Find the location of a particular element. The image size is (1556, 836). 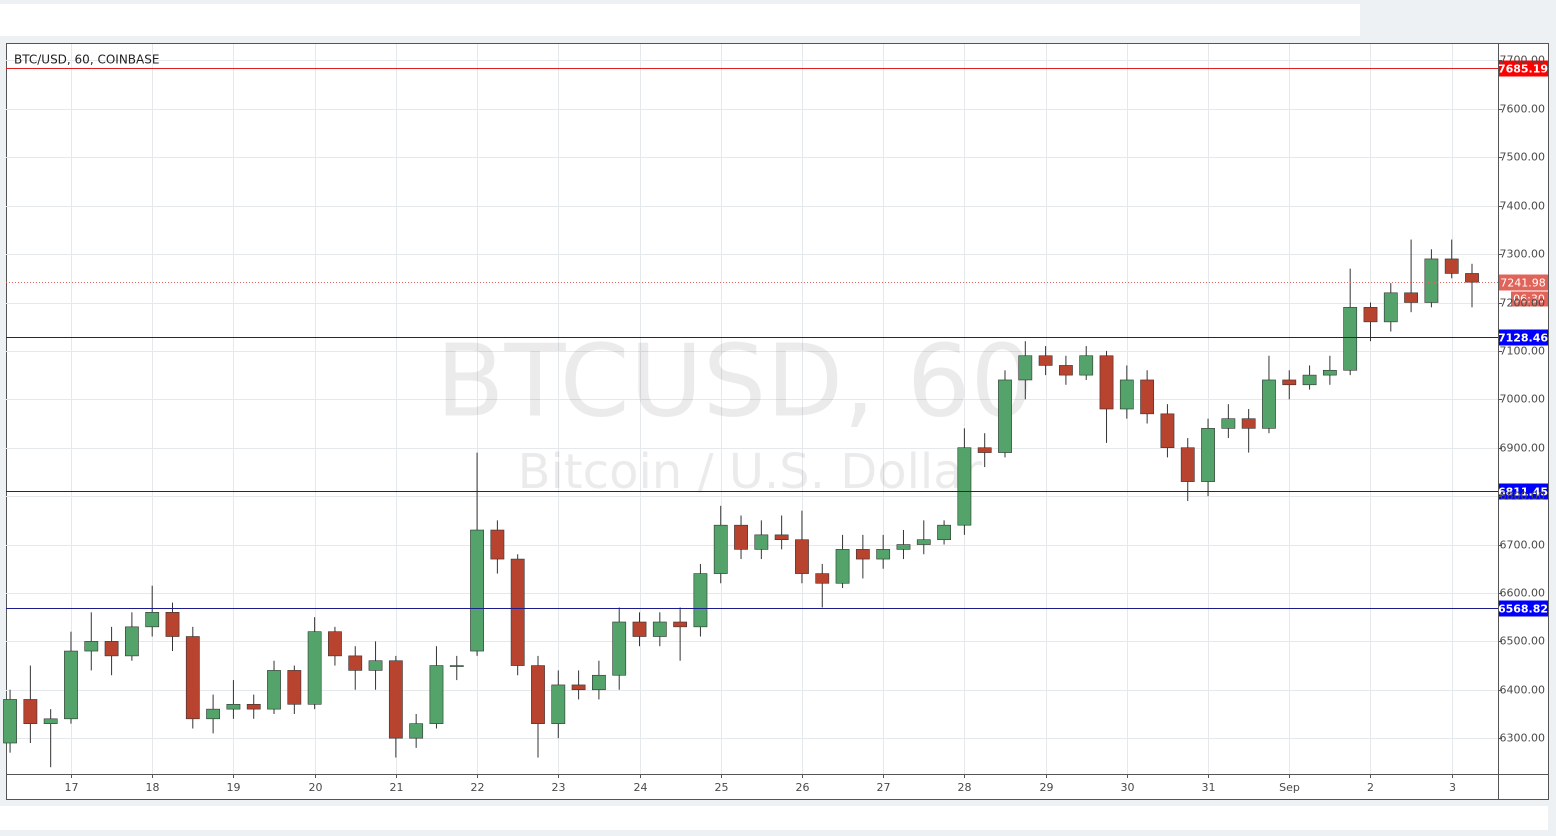

x-tick-label: 20 is located at coordinates (316, 787).